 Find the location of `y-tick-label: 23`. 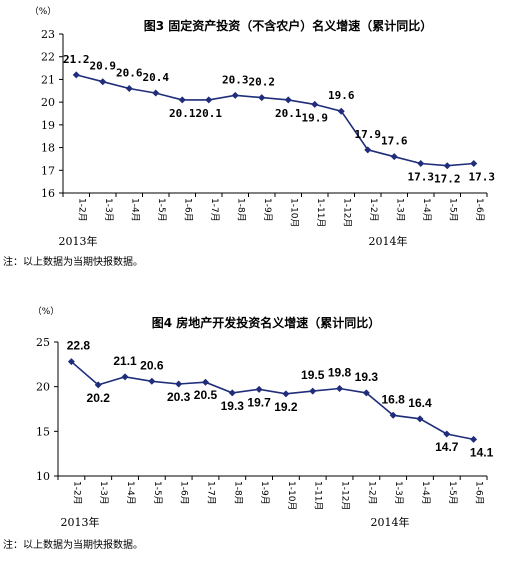

y-tick-label: 23 is located at coordinates (48, 34).